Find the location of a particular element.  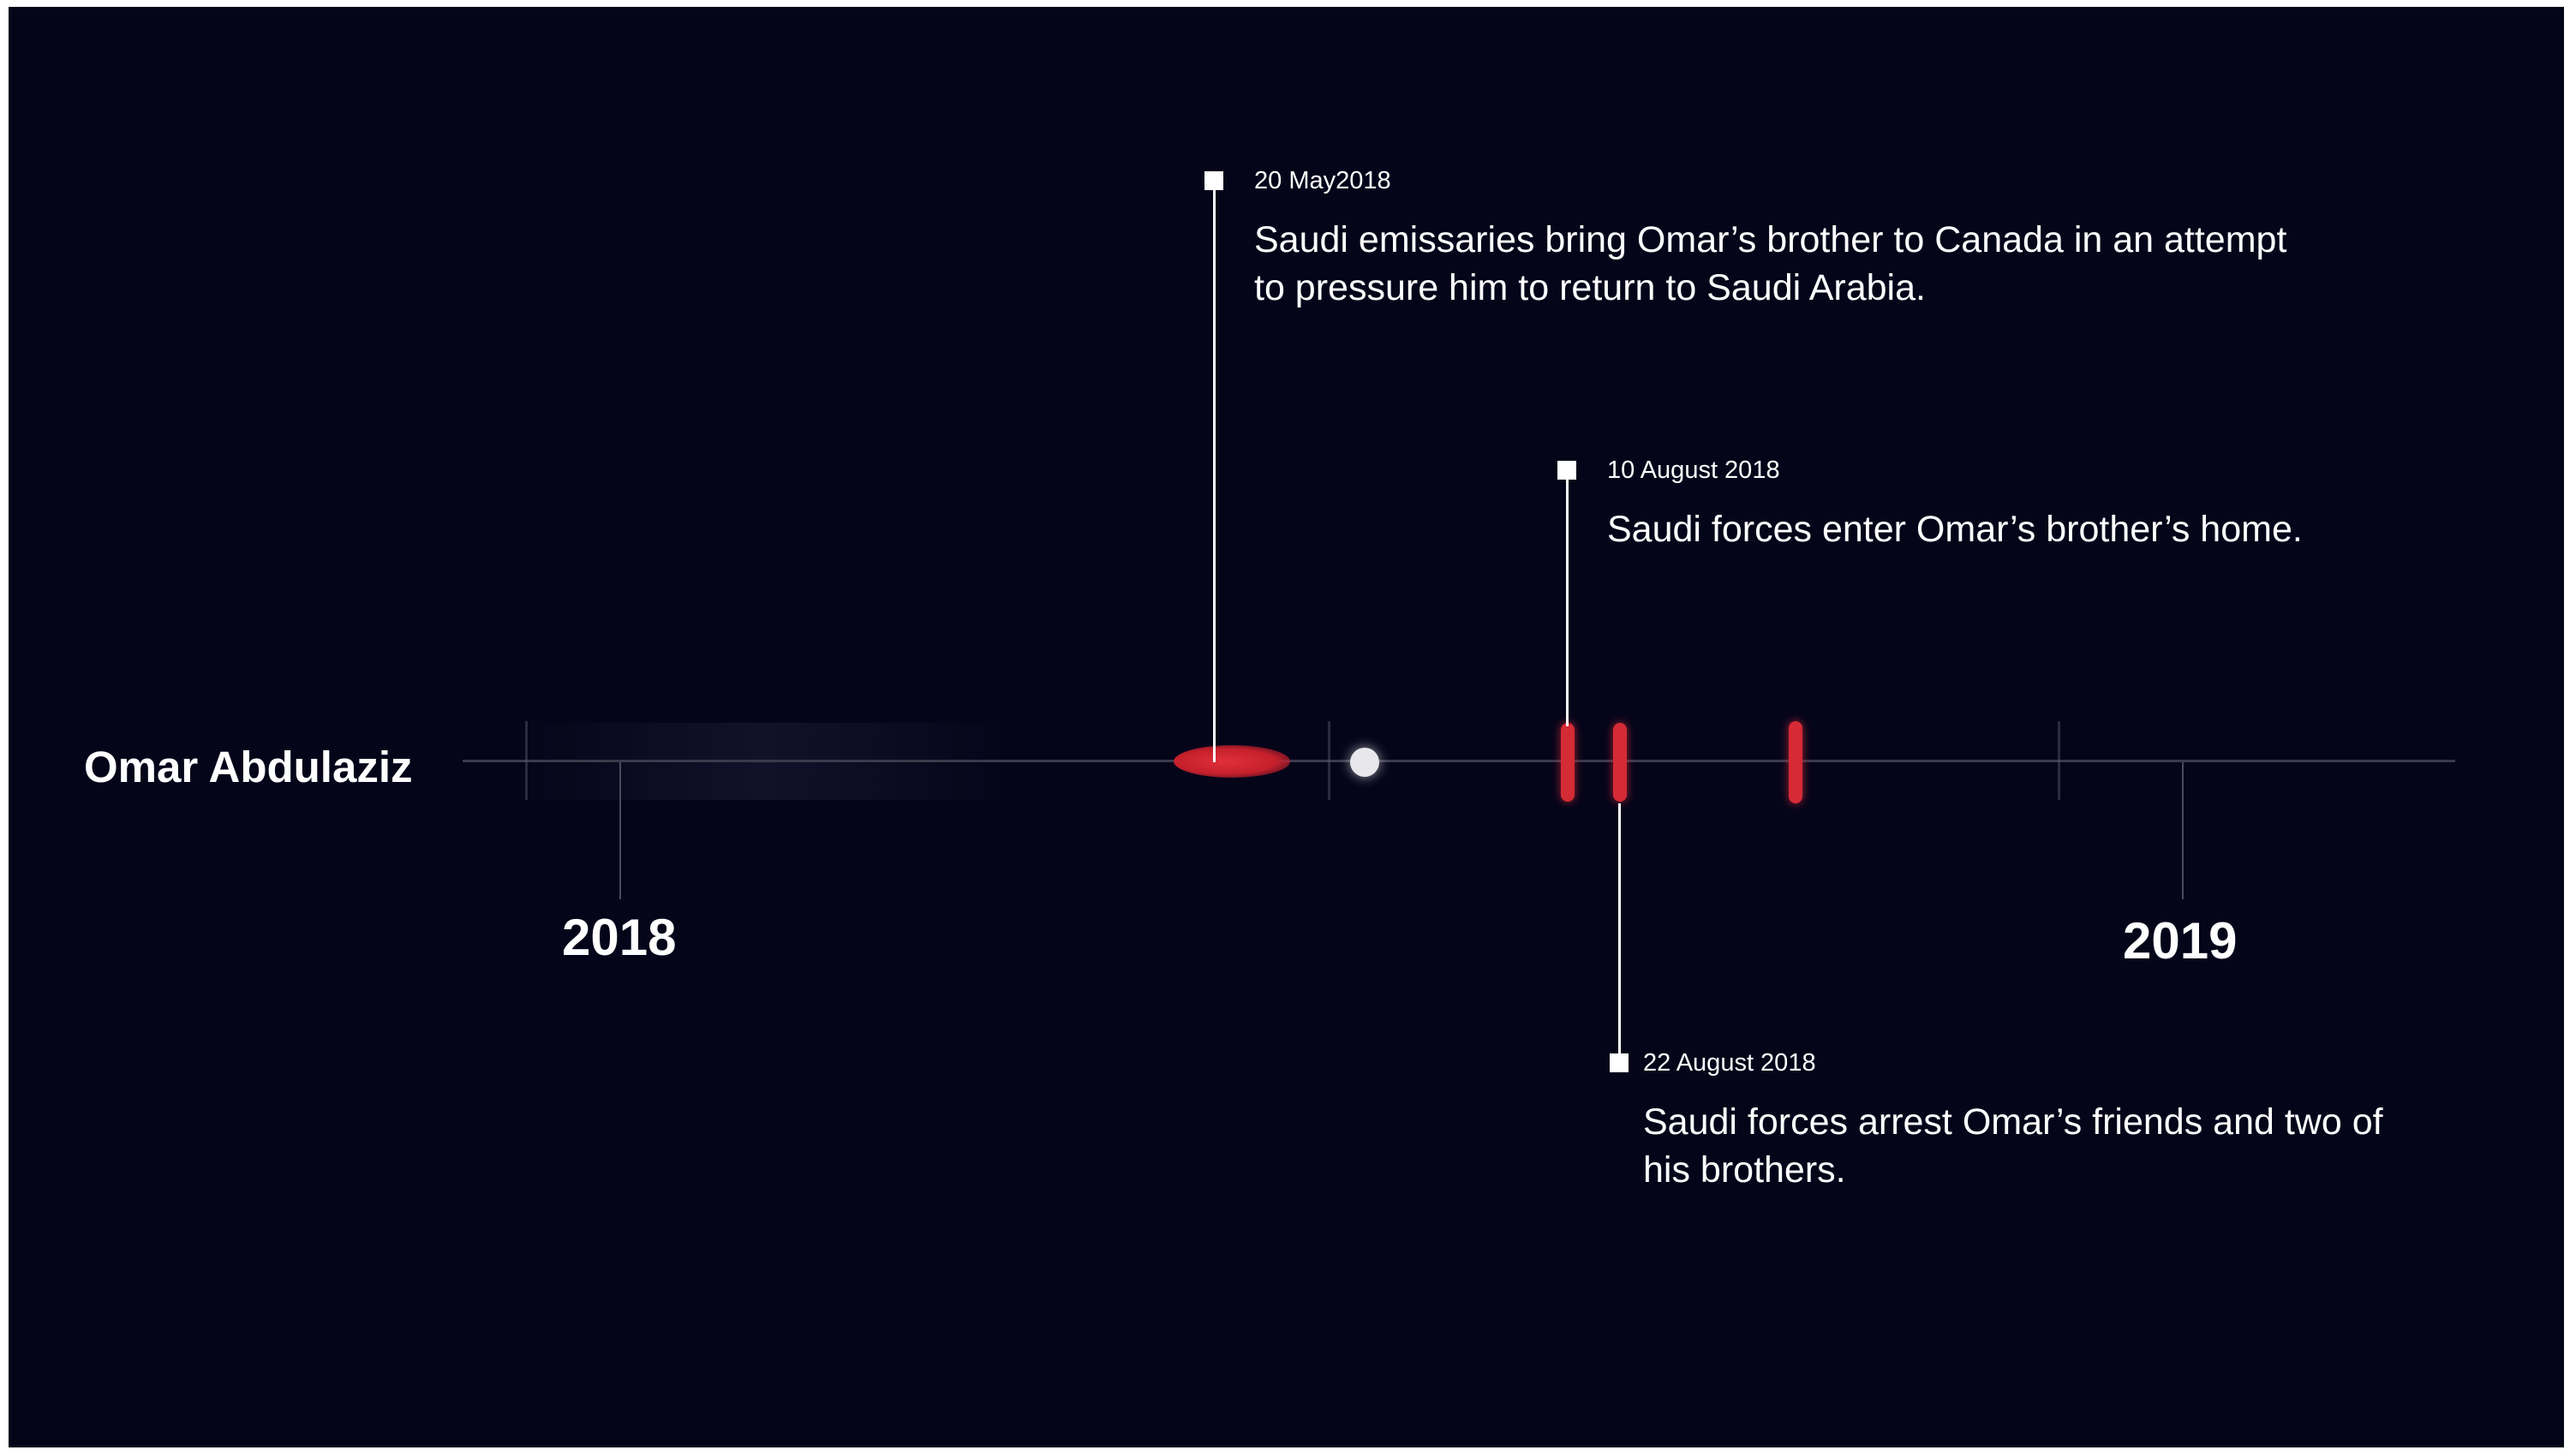

year-label-2018: 2018 is located at coordinates (619, 937).